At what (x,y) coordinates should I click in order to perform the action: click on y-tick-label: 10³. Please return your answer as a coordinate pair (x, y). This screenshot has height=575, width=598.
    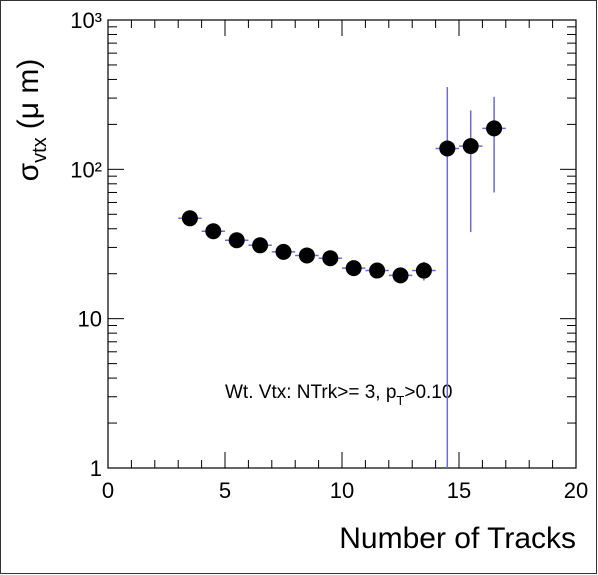
    Looking at the image, I should click on (86, 20).